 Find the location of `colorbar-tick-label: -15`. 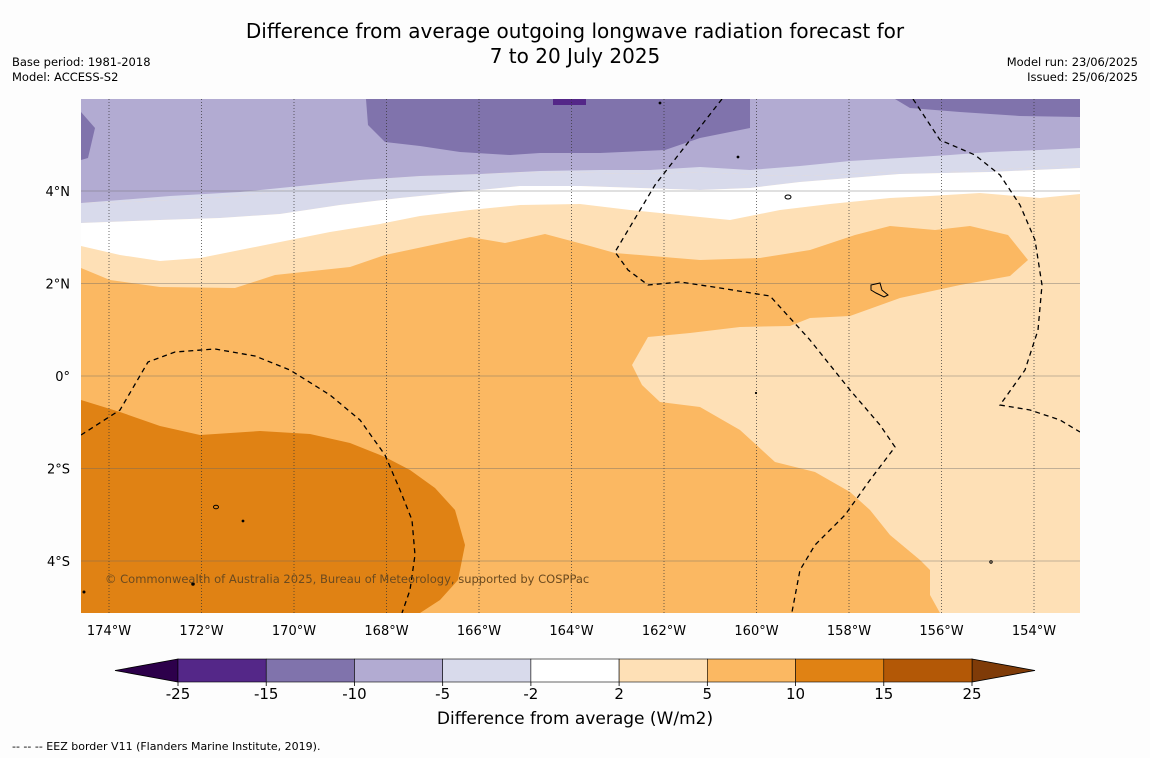

colorbar-tick-label: -15 is located at coordinates (266, 692).